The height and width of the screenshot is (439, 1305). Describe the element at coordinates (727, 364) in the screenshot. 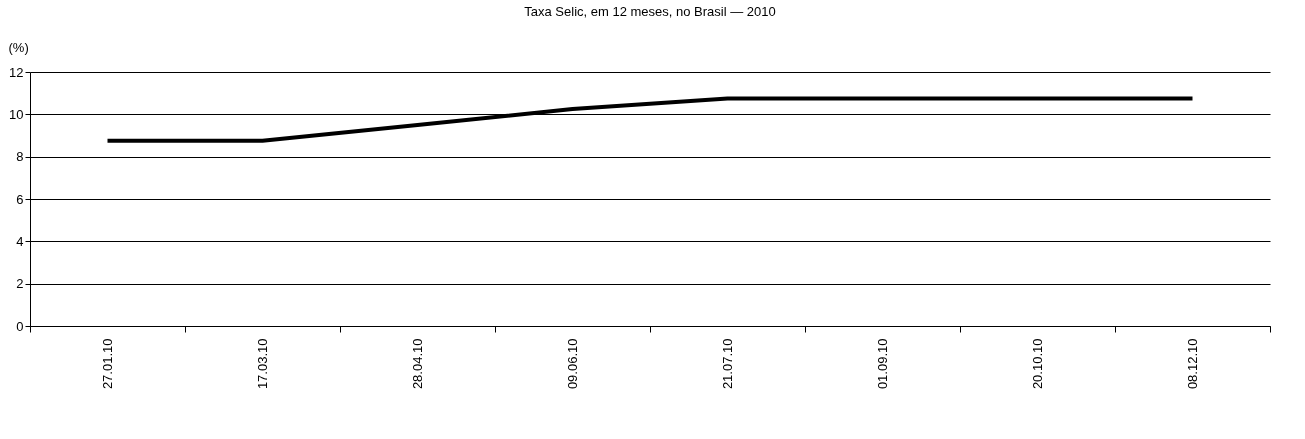

I see `x-tick-label: 21.07.10` at that location.